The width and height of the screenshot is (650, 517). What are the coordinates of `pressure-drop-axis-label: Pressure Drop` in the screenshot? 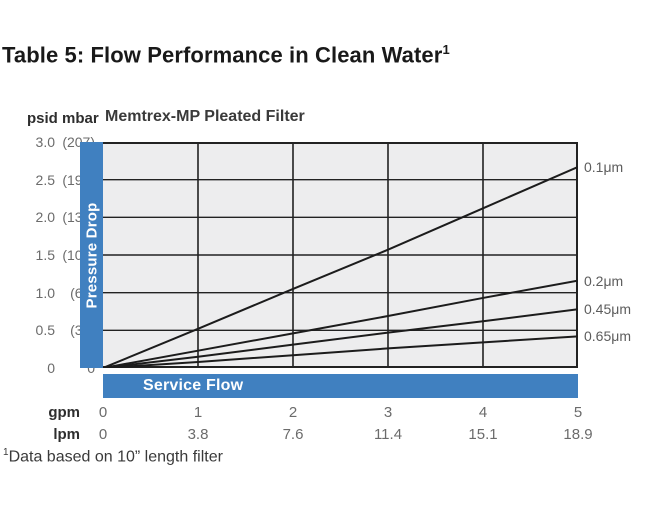 It's located at (92, 255).